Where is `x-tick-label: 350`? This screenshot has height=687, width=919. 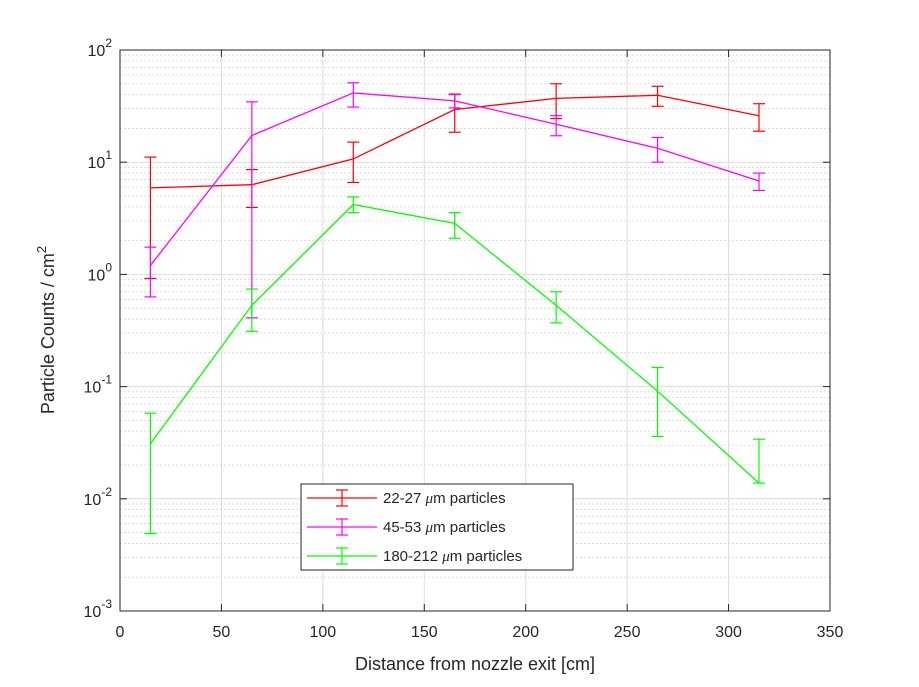
x-tick-label: 350 is located at coordinates (830, 632).